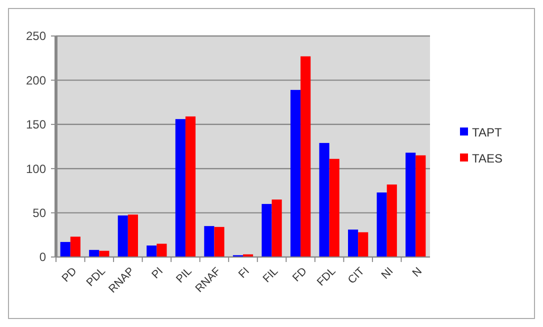  Describe the element at coordinates (96, 277) in the screenshot. I see `x-tick-label: PDL` at that location.